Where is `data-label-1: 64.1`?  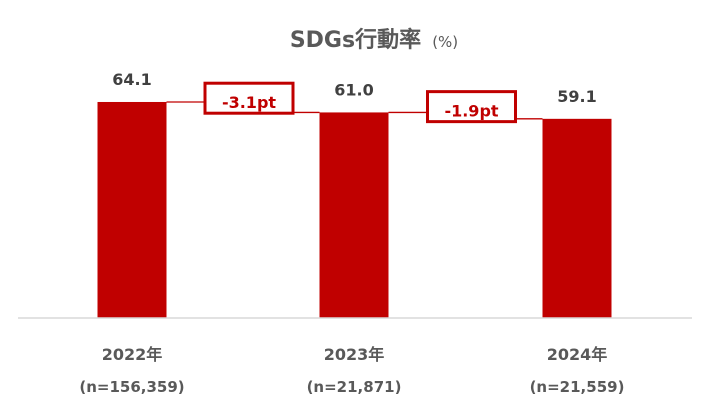 data-label-1: 64.1 is located at coordinates (131, 79).